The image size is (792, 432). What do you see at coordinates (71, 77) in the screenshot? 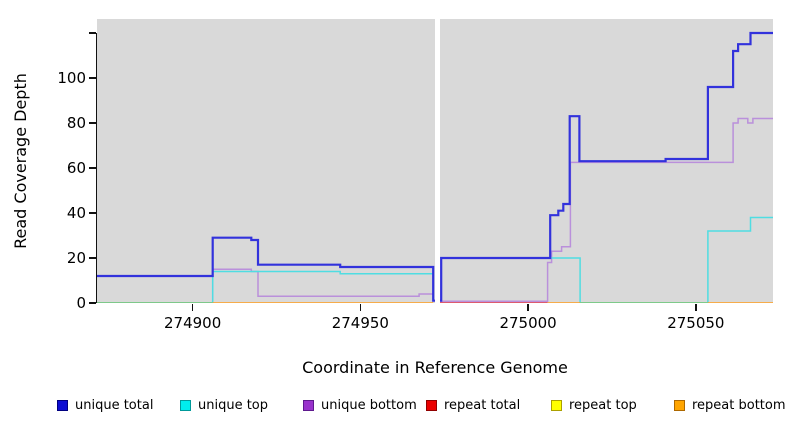
I see `y-tick-label: 100` at bounding box center [71, 77].